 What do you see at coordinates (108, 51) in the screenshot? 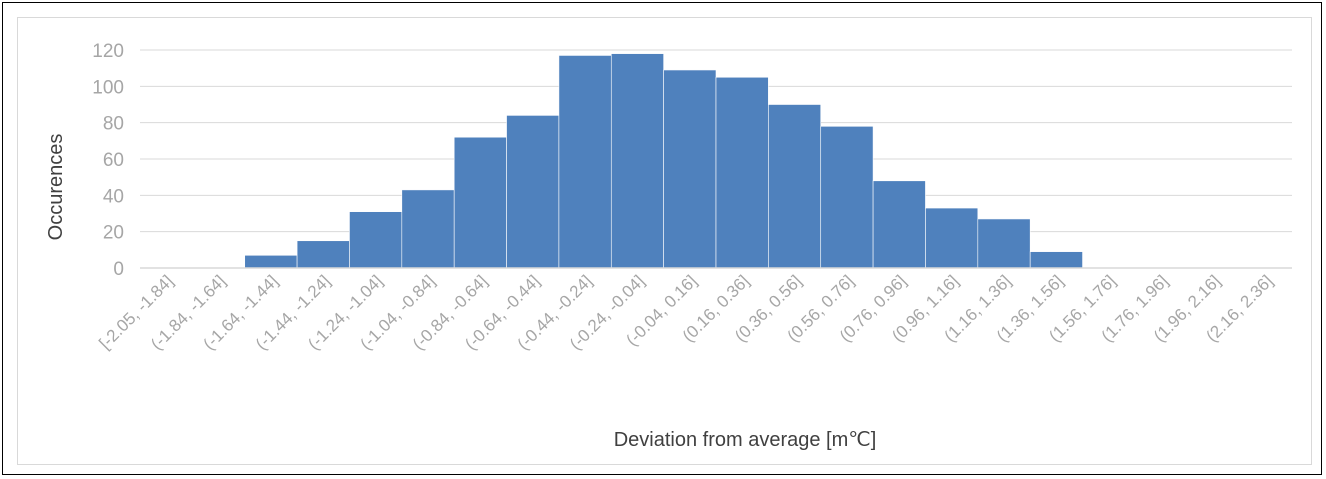
I see `y-tick-label: 120` at bounding box center [108, 51].